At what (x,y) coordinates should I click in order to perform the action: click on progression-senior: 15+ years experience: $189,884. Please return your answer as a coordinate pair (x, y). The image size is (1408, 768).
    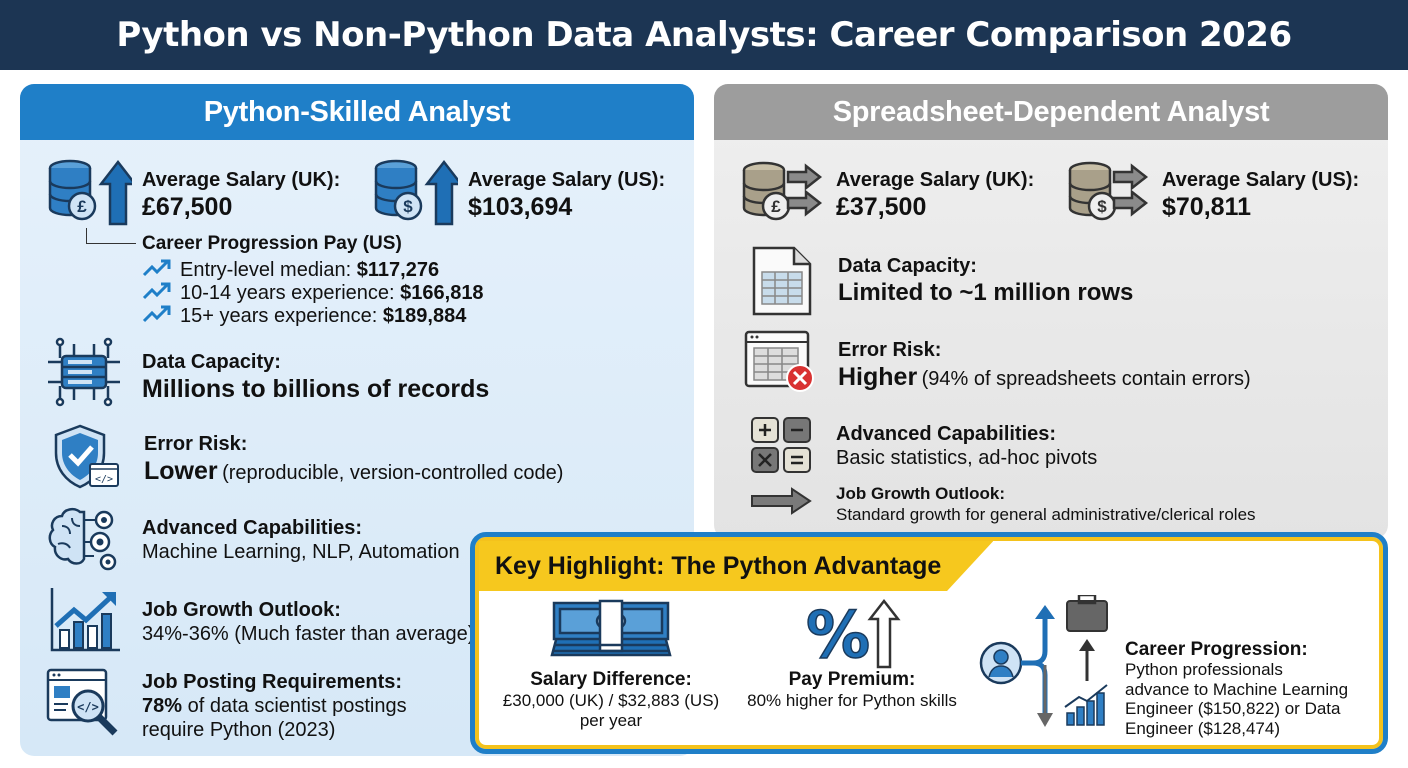
    Looking at the image, I should click on (323, 316).